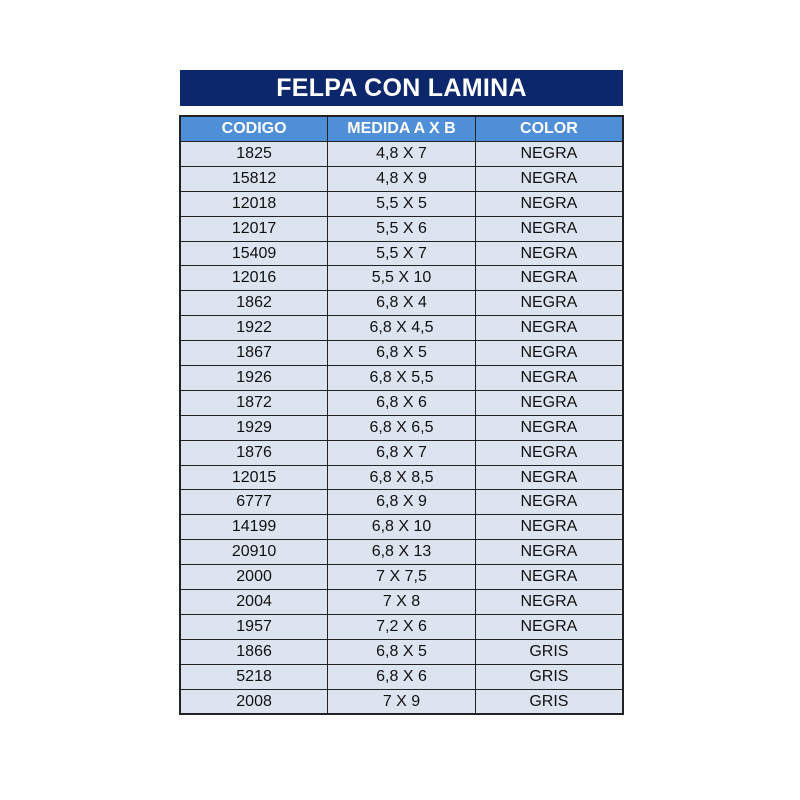  What do you see at coordinates (254, 527) in the screenshot?
I see `cell-codigo: 14199` at bounding box center [254, 527].